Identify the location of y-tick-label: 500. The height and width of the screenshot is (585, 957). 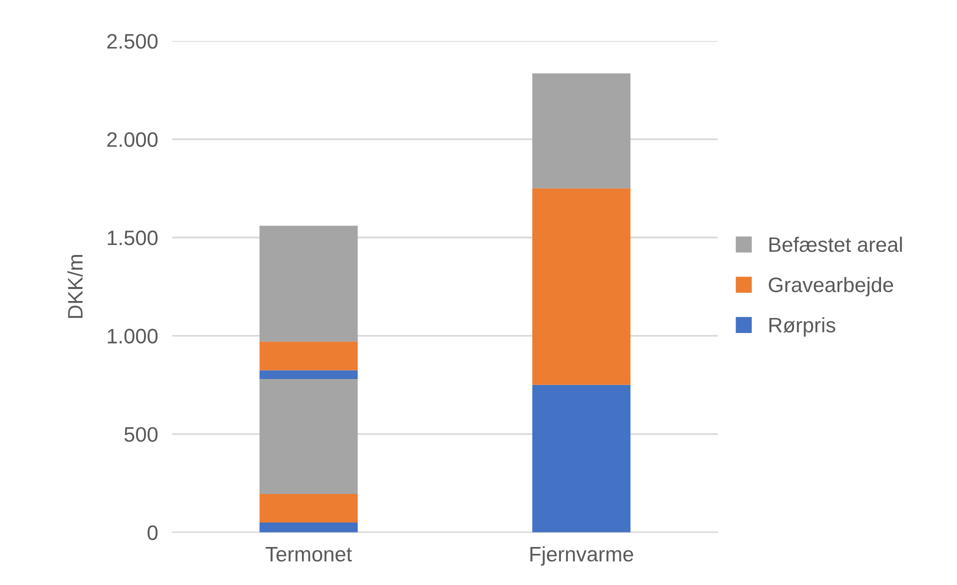
(141, 434).